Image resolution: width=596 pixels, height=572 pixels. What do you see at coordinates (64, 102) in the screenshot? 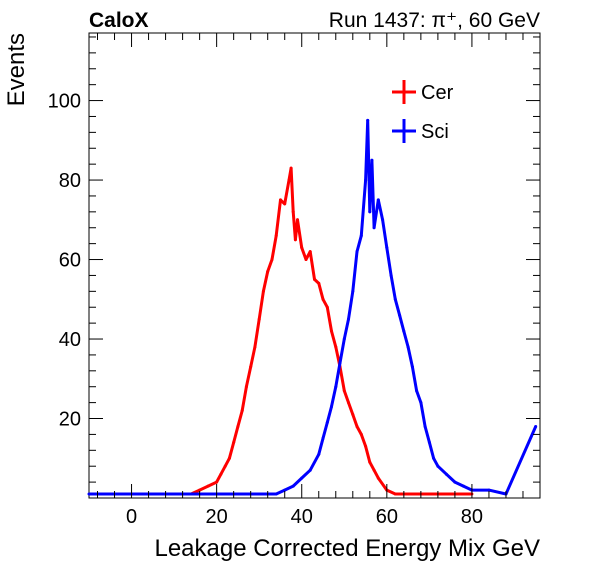
I see `y-tick-label: 100` at bounding box center [64, 102].